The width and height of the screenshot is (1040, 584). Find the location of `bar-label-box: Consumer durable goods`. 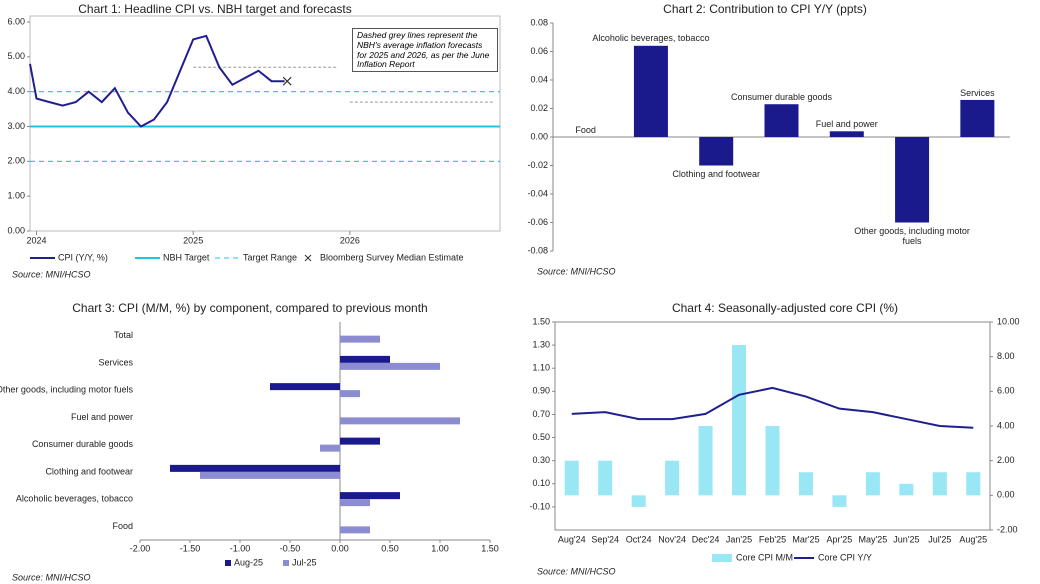

bar-label-box: Consumer durable goods is located at coordinates (781, 96).